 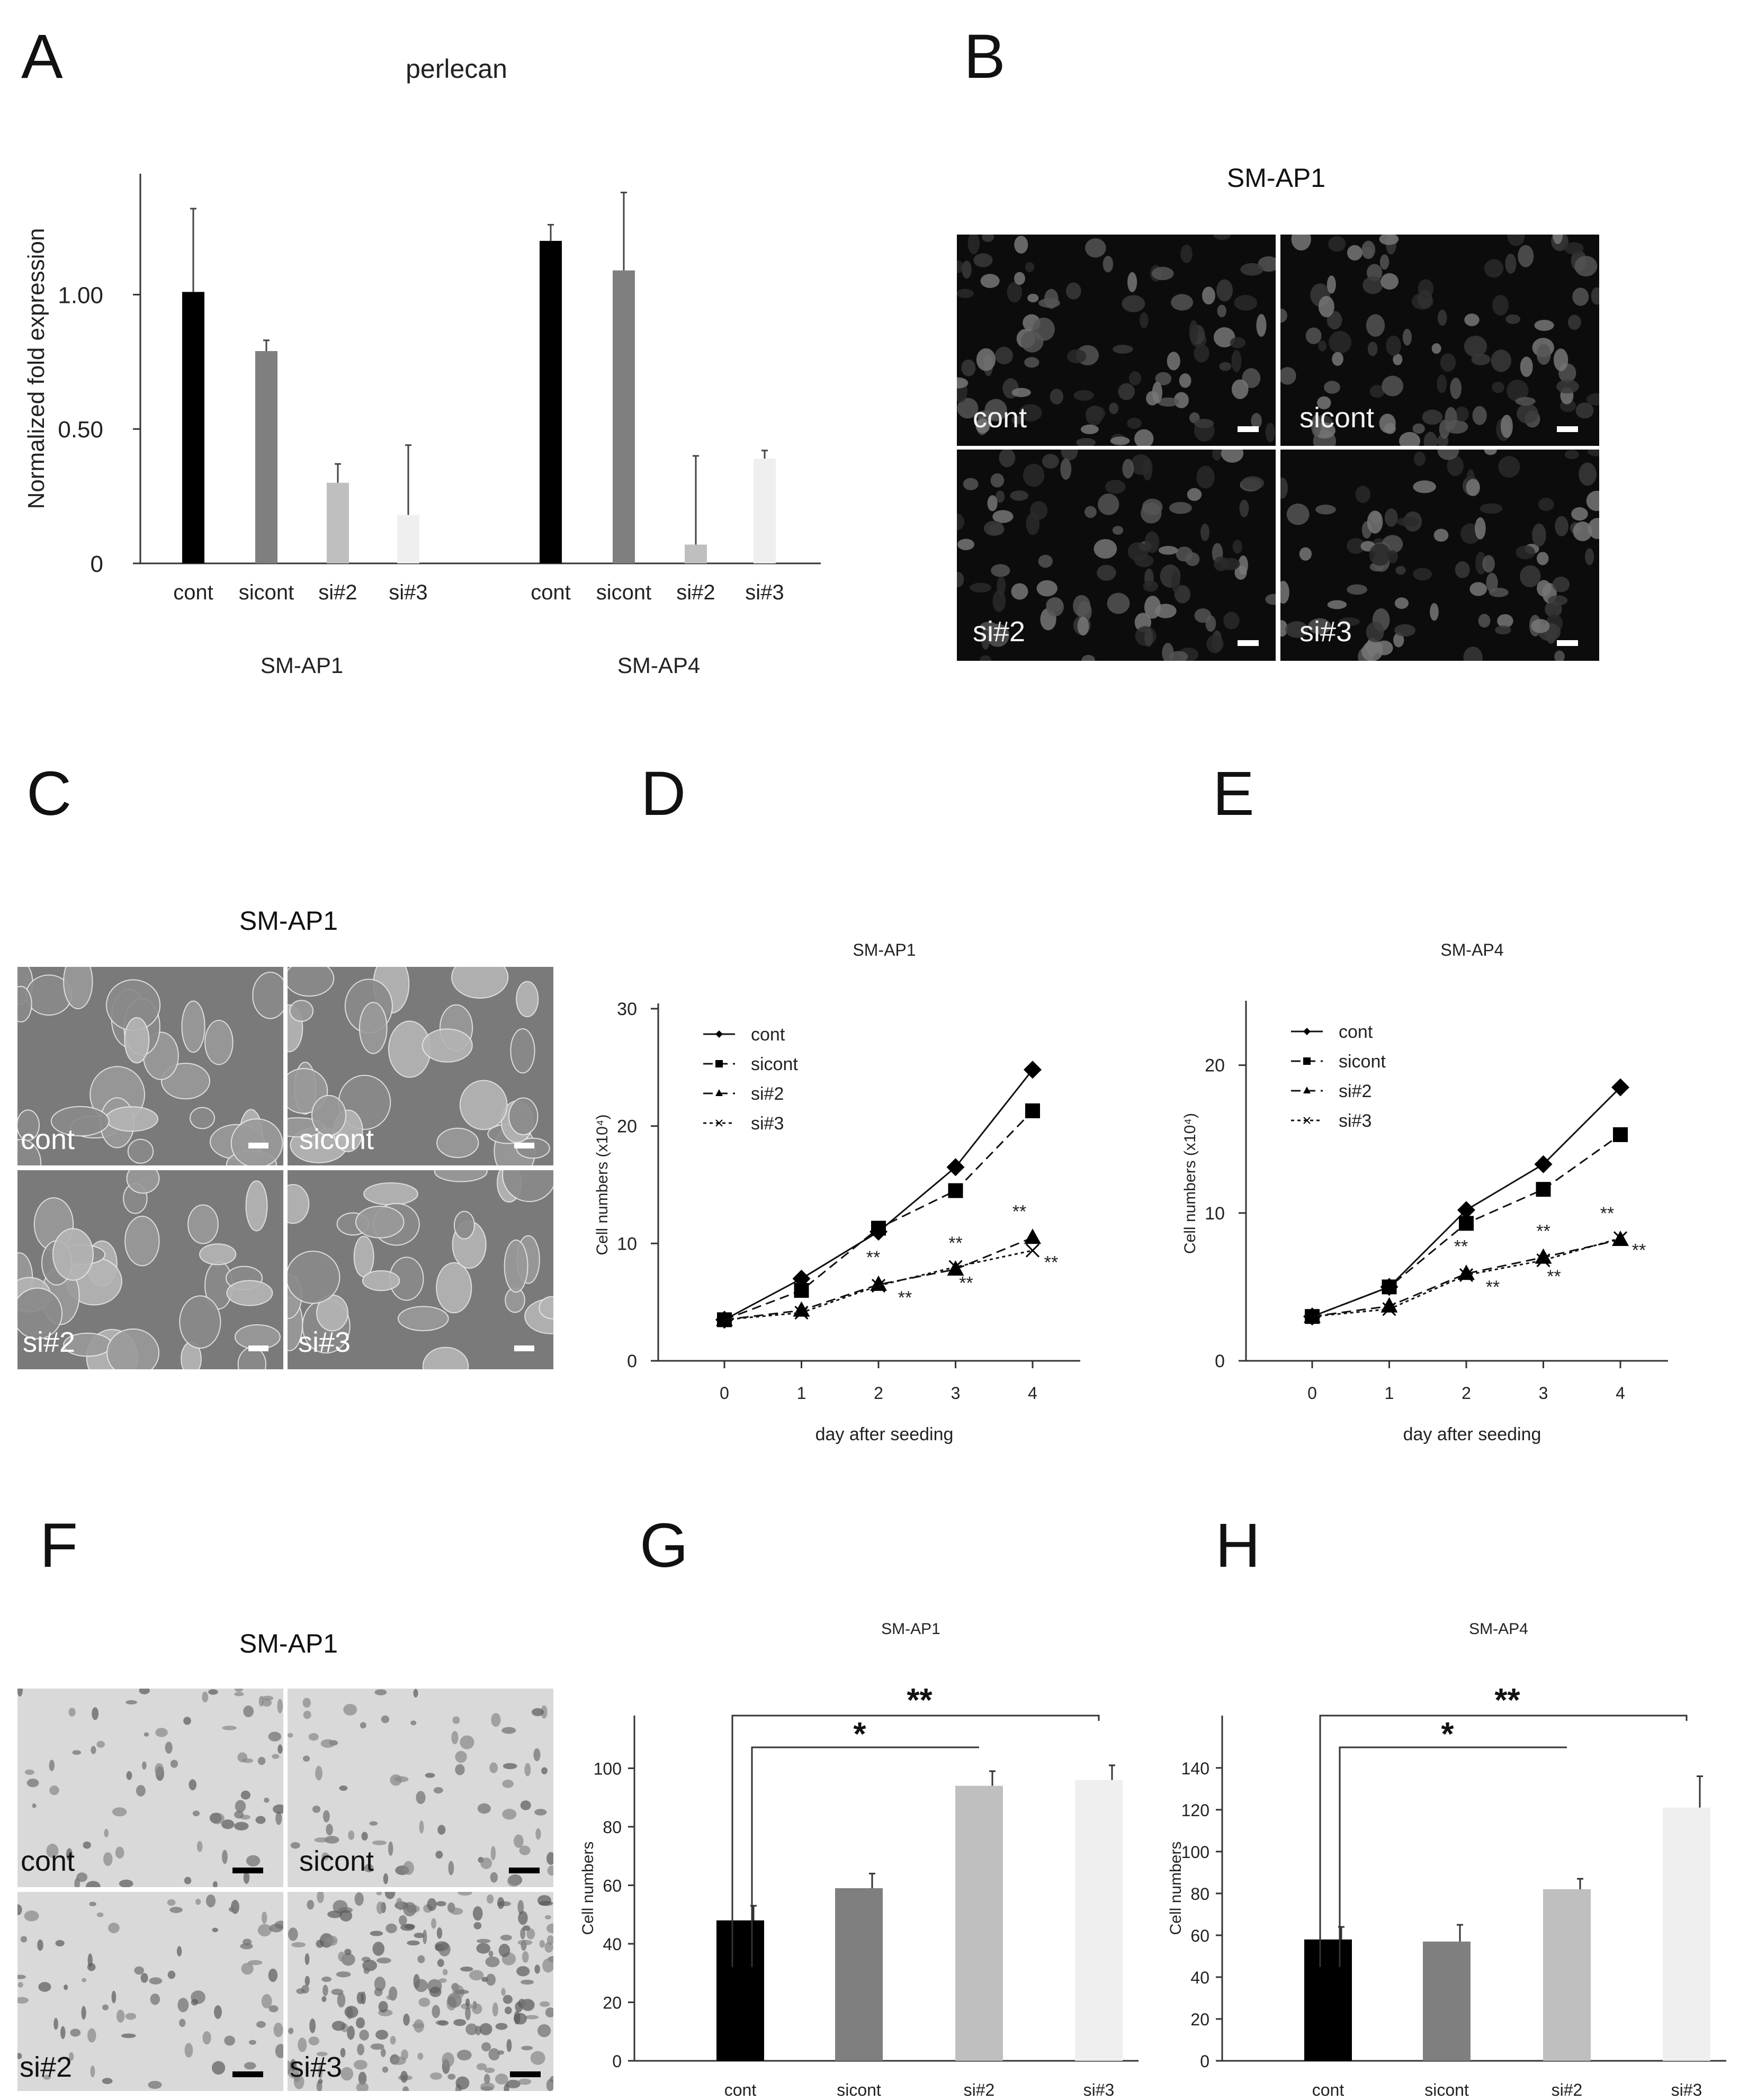 What do you see at coordinates (627, 1244) in the screenshot?
I see `y-tick-label: 10` at bounding box center [627, 1244].